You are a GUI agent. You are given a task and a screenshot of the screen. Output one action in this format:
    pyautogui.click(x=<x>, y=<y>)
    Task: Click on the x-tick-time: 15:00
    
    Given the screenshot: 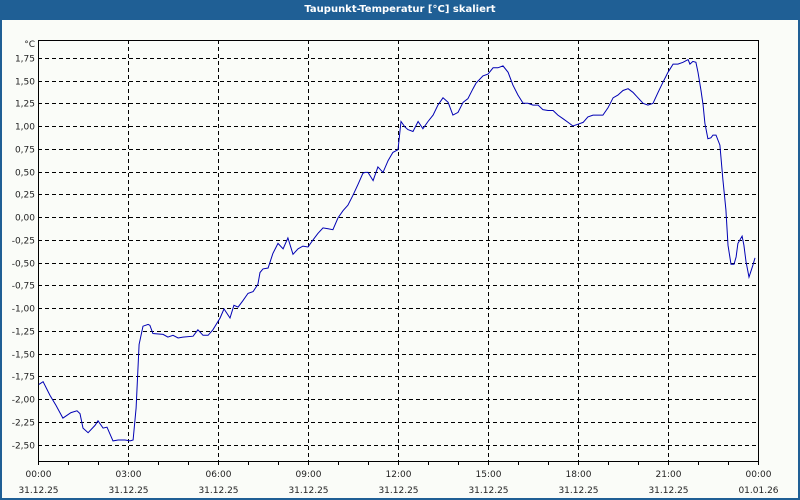 What is the action you would take?
    pyautogui.click(x=489, y=475)
    